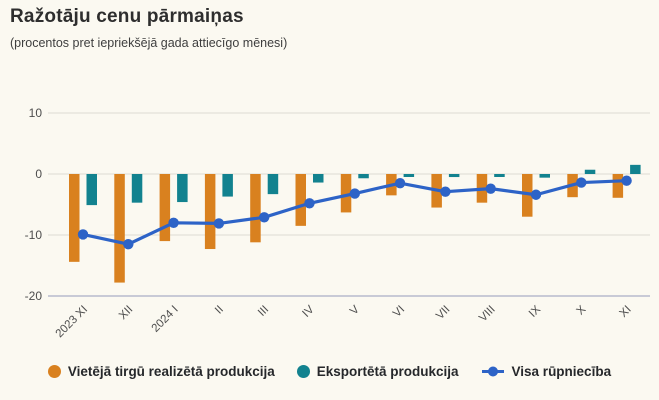  I want to click on total-point-IX, so click(536, 194).